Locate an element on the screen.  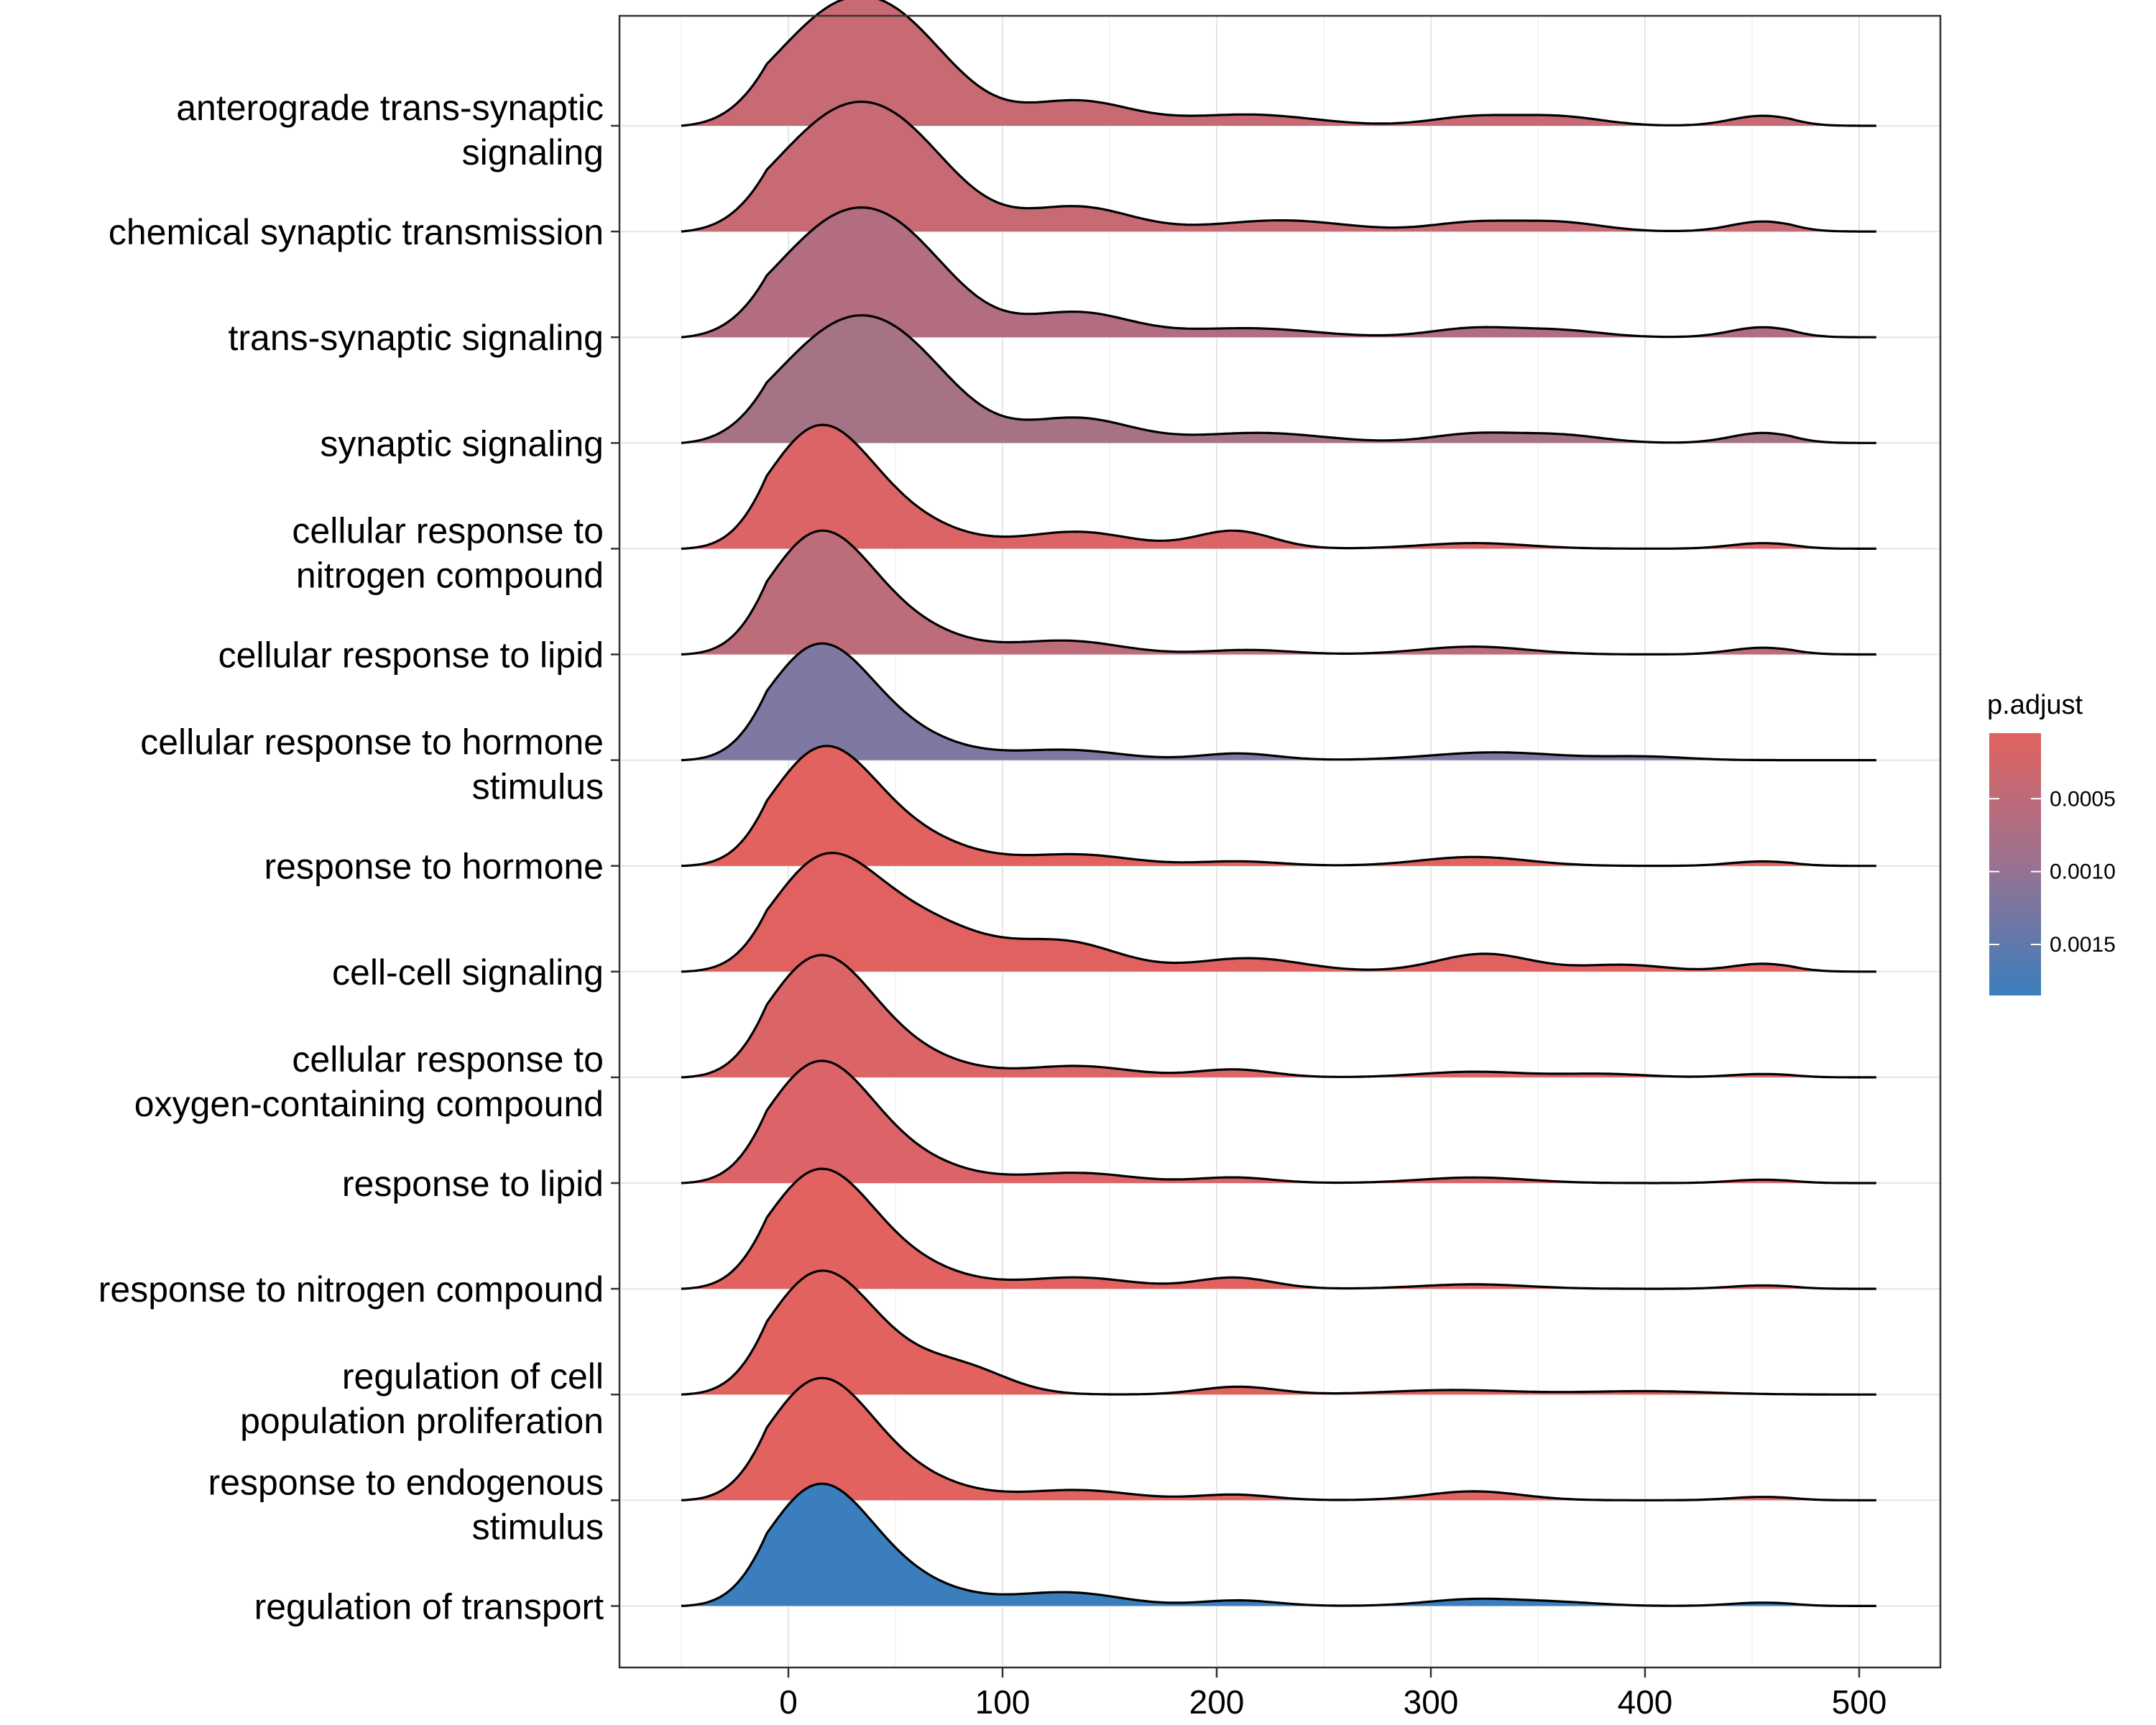
legend-tick-label: 0.0010 is located at coordinates (2083, 872).